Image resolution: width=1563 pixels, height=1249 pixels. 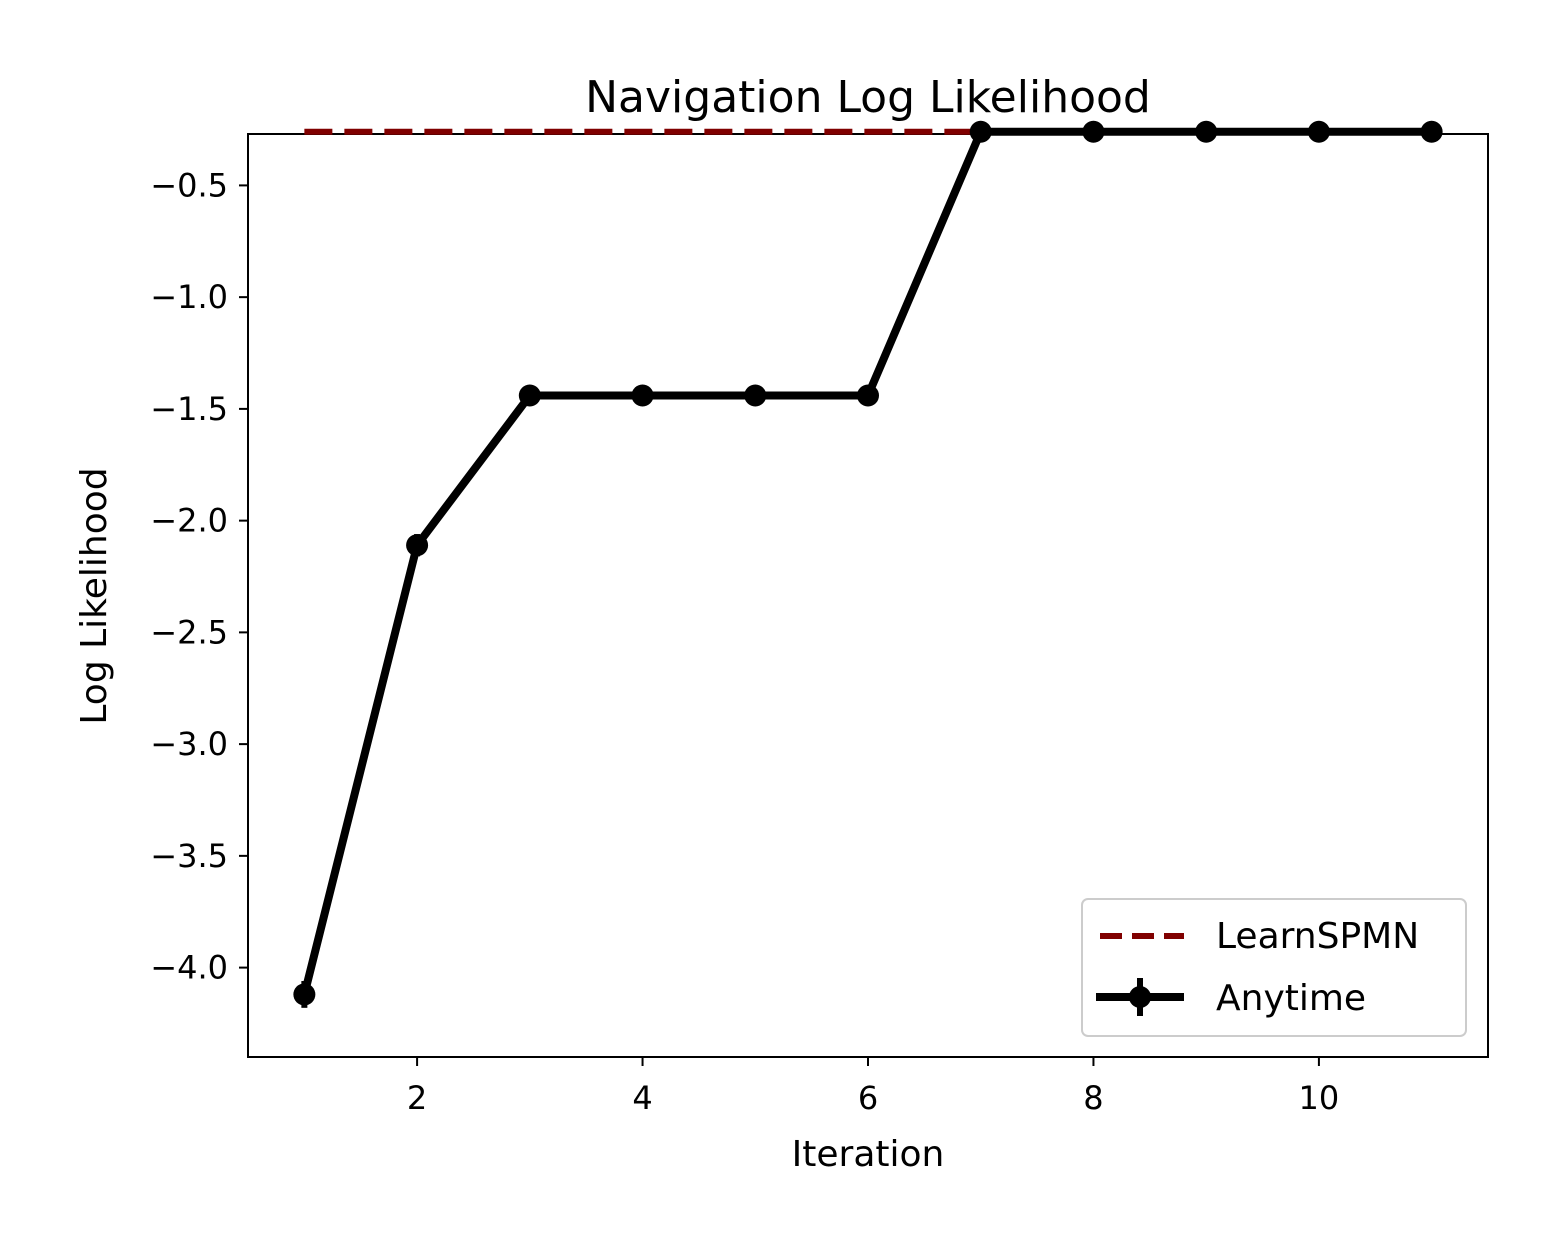 I want to click on y-tick-label: −1.0, so click(x=189, y=297).